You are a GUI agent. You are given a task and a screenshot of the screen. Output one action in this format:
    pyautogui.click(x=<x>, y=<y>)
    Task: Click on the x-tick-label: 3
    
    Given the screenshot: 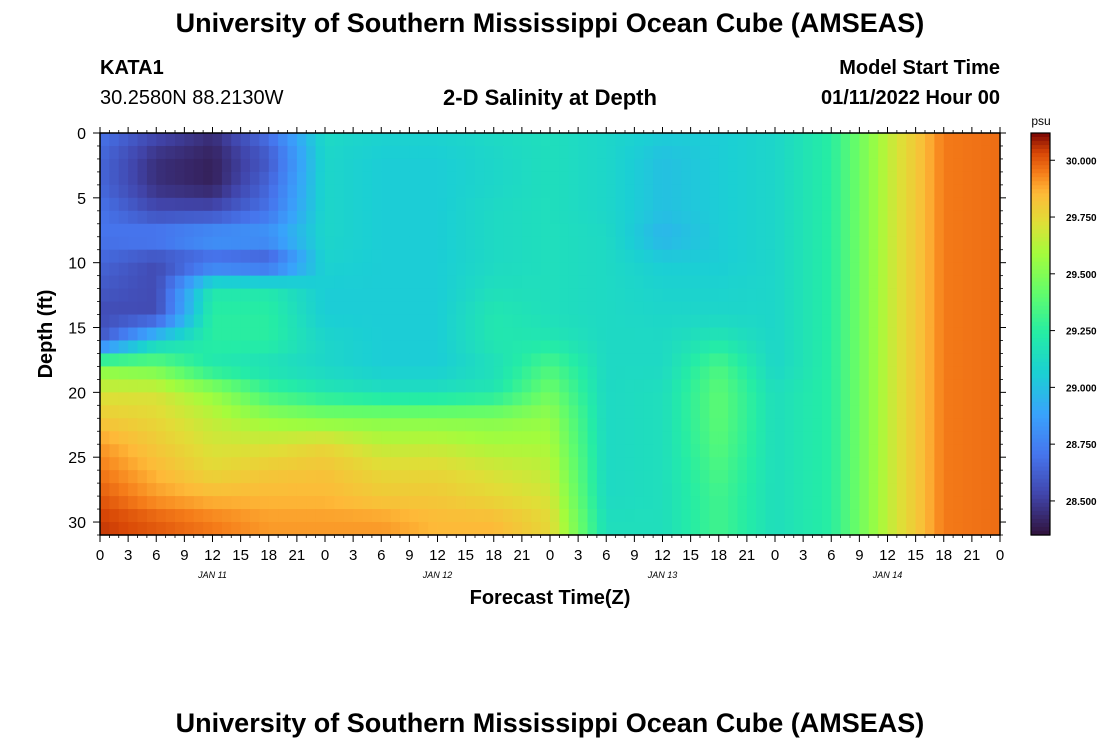 What is the action you would take?
    pyautogui.click(x=578, y=555)
    